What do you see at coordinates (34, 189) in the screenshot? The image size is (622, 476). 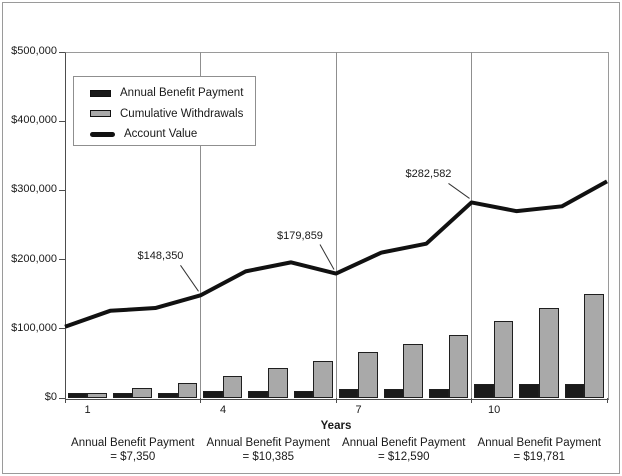 I see `y-axis-tick-label: $300,000` at bounding box center [34, 189].